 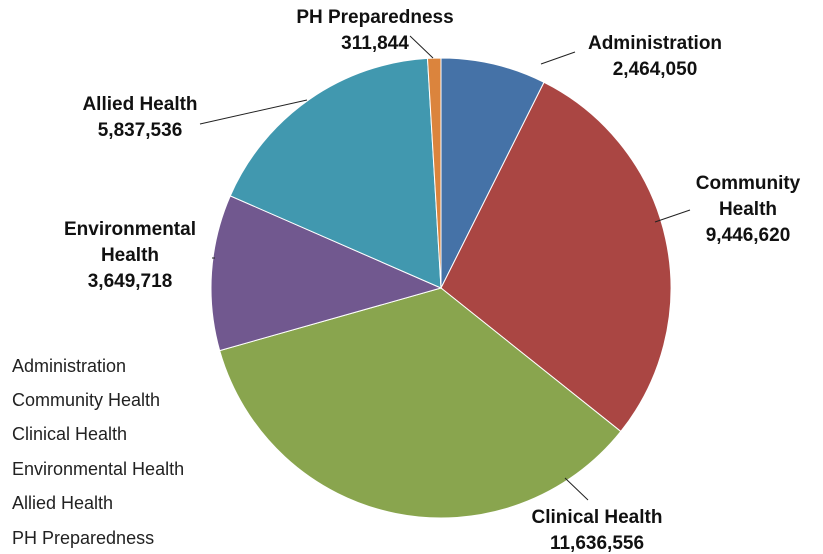 What do you see at coordinates (130, 281) in the screenshot?
I see `data-label-value: 3,649,718` at bounding box center [130, 281].